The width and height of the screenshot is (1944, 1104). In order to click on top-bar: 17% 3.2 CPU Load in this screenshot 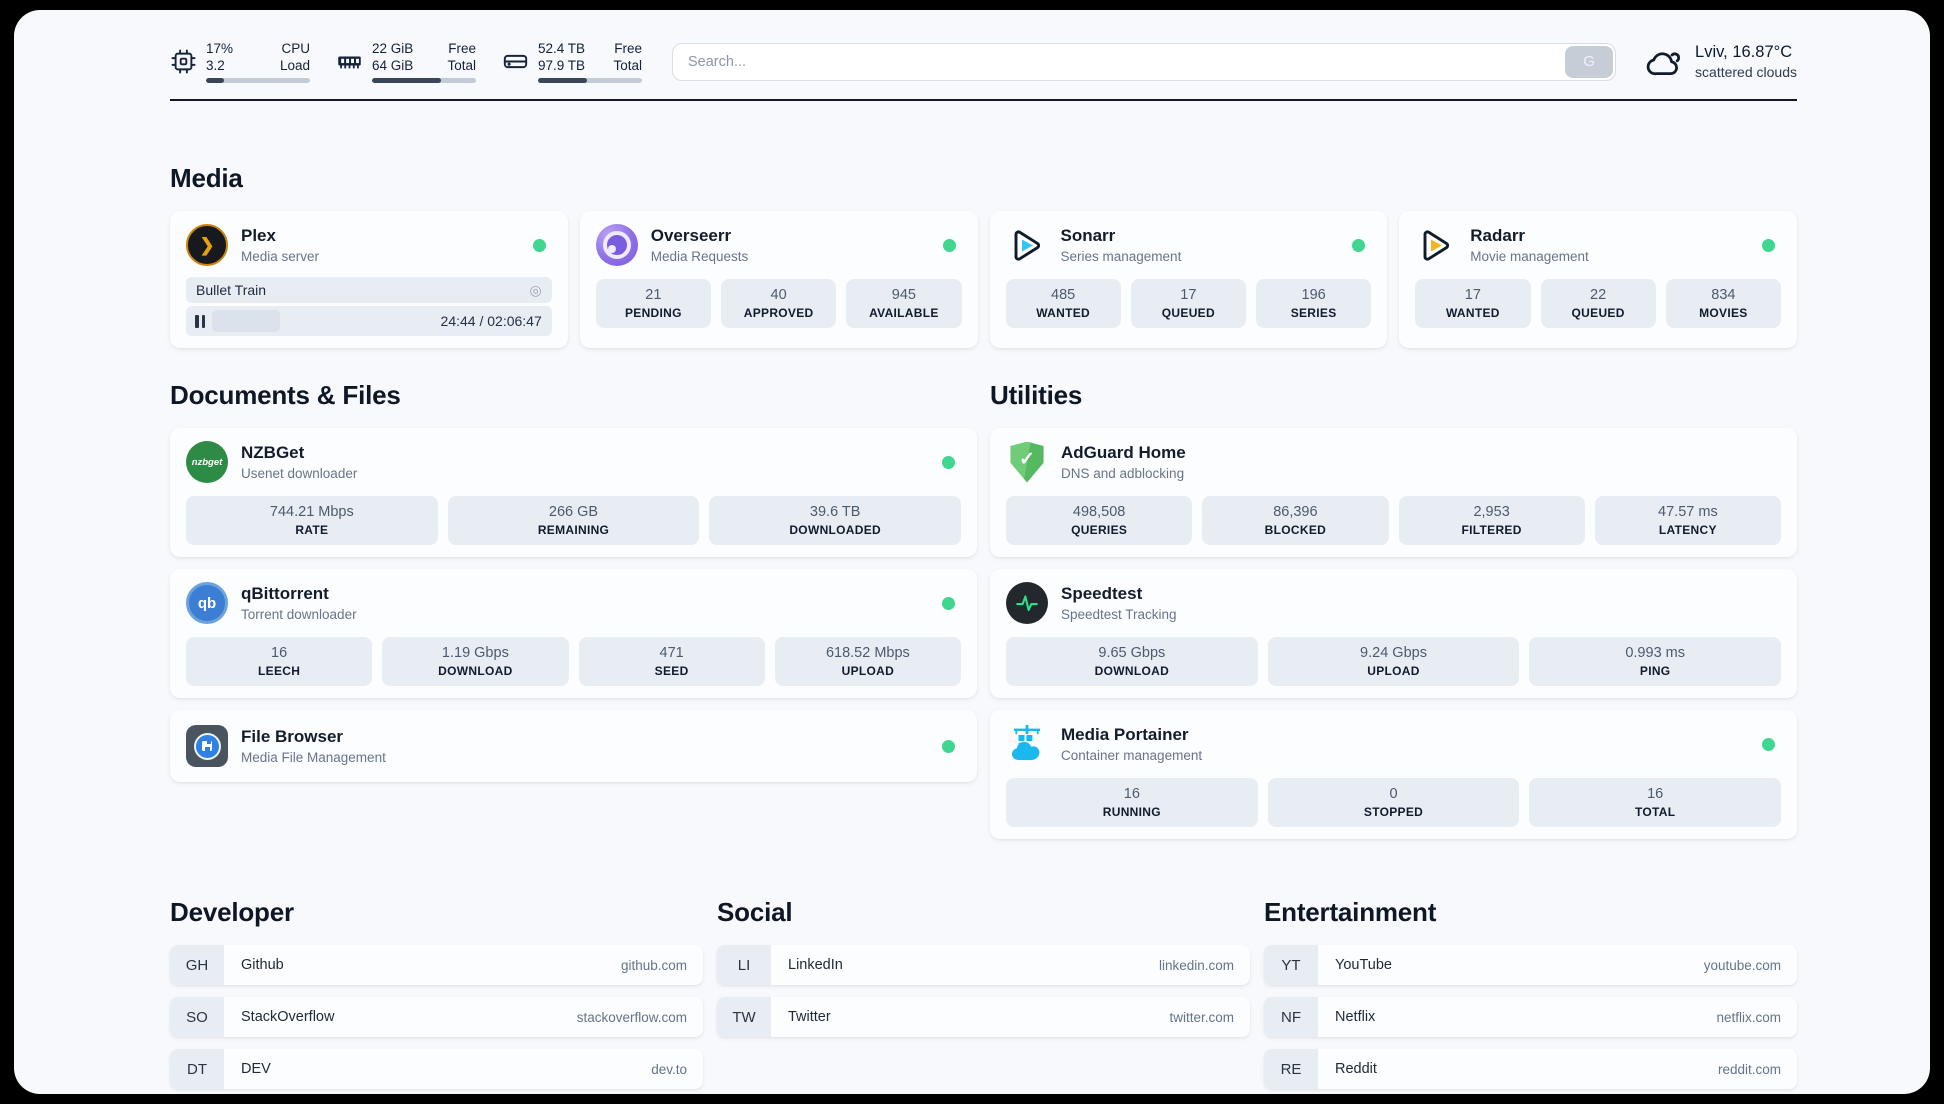, I will do `click(983, 61)`.